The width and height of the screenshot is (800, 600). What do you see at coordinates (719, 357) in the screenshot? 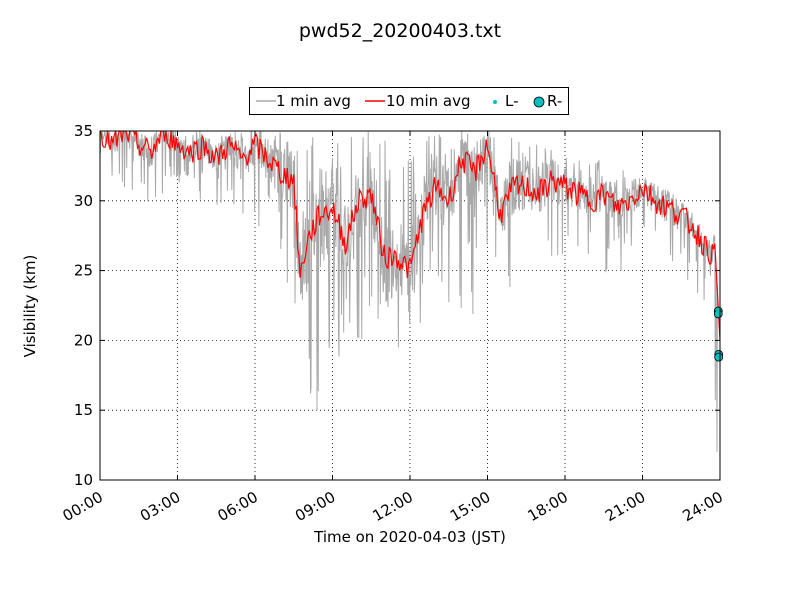
I see `r-marker` at bounding box center [719, 357].